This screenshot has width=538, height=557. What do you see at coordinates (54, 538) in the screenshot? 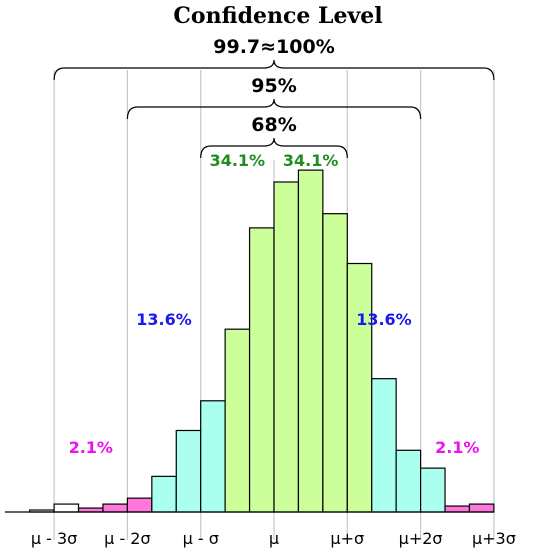
I see `x-tick-label: μ - 3σ` at bounding box center [54, 538].